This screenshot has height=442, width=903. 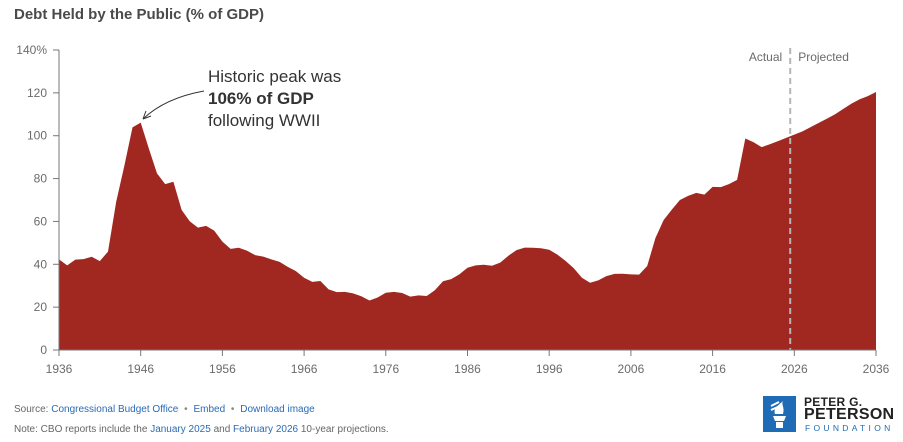 What do you see at coordinates (41, 264) in the screenshot?
I see `y-tick-label: 40` at bounding box center [41, 264].